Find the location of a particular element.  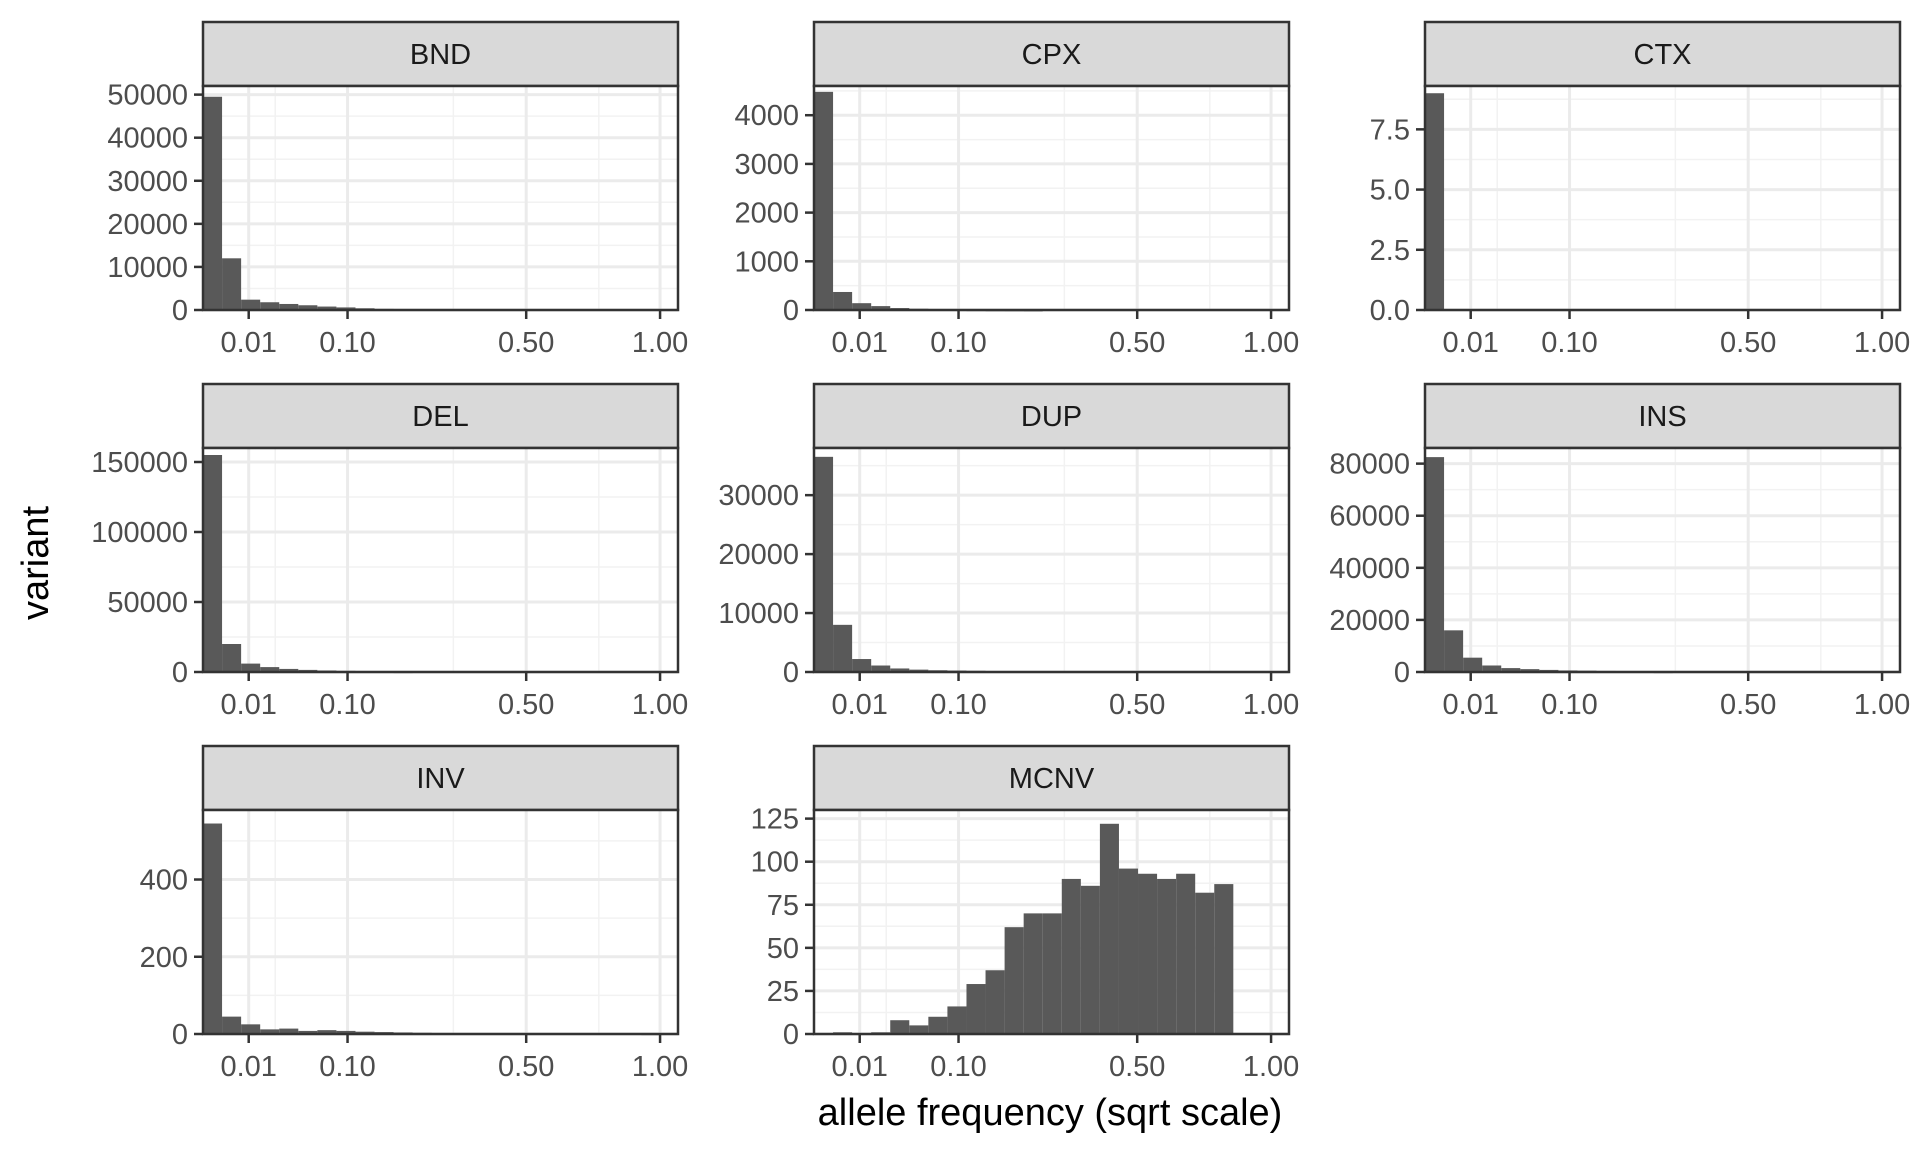

facet-ins: INS 0 20000 40000 60000 80000 0.01 0.10 0.50 1.00 is located at coordinates (1619, 551).